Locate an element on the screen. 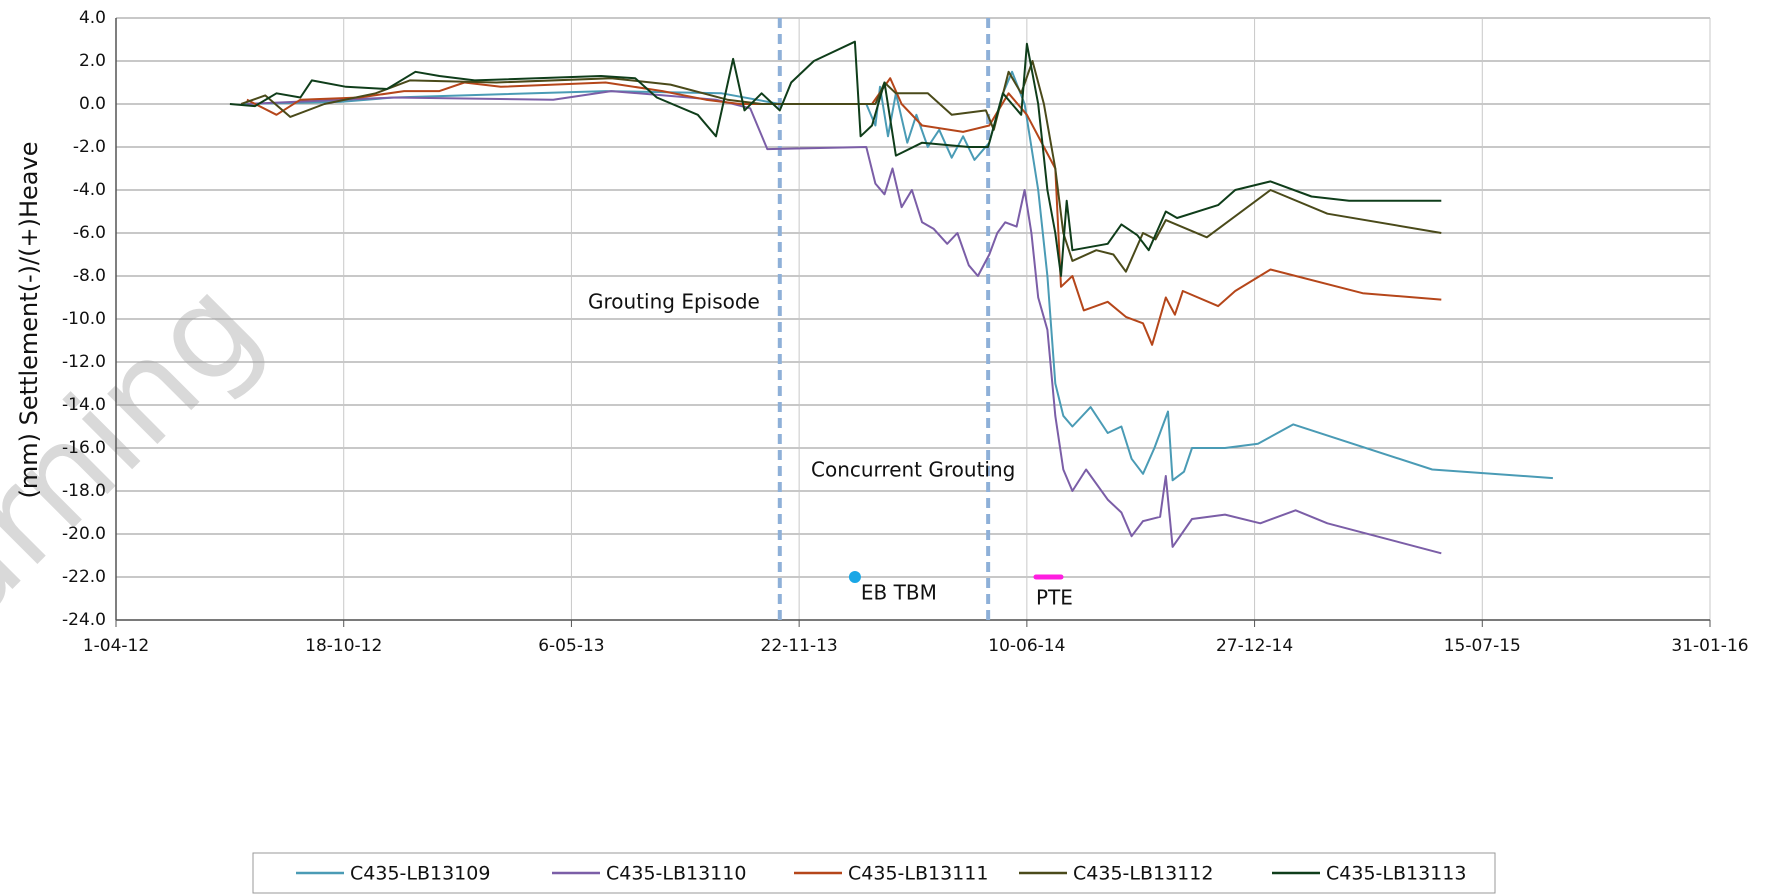 This screenshot has height=895, width=1770. y-tick-label: -14.0 is located at coordinates (84, 405).